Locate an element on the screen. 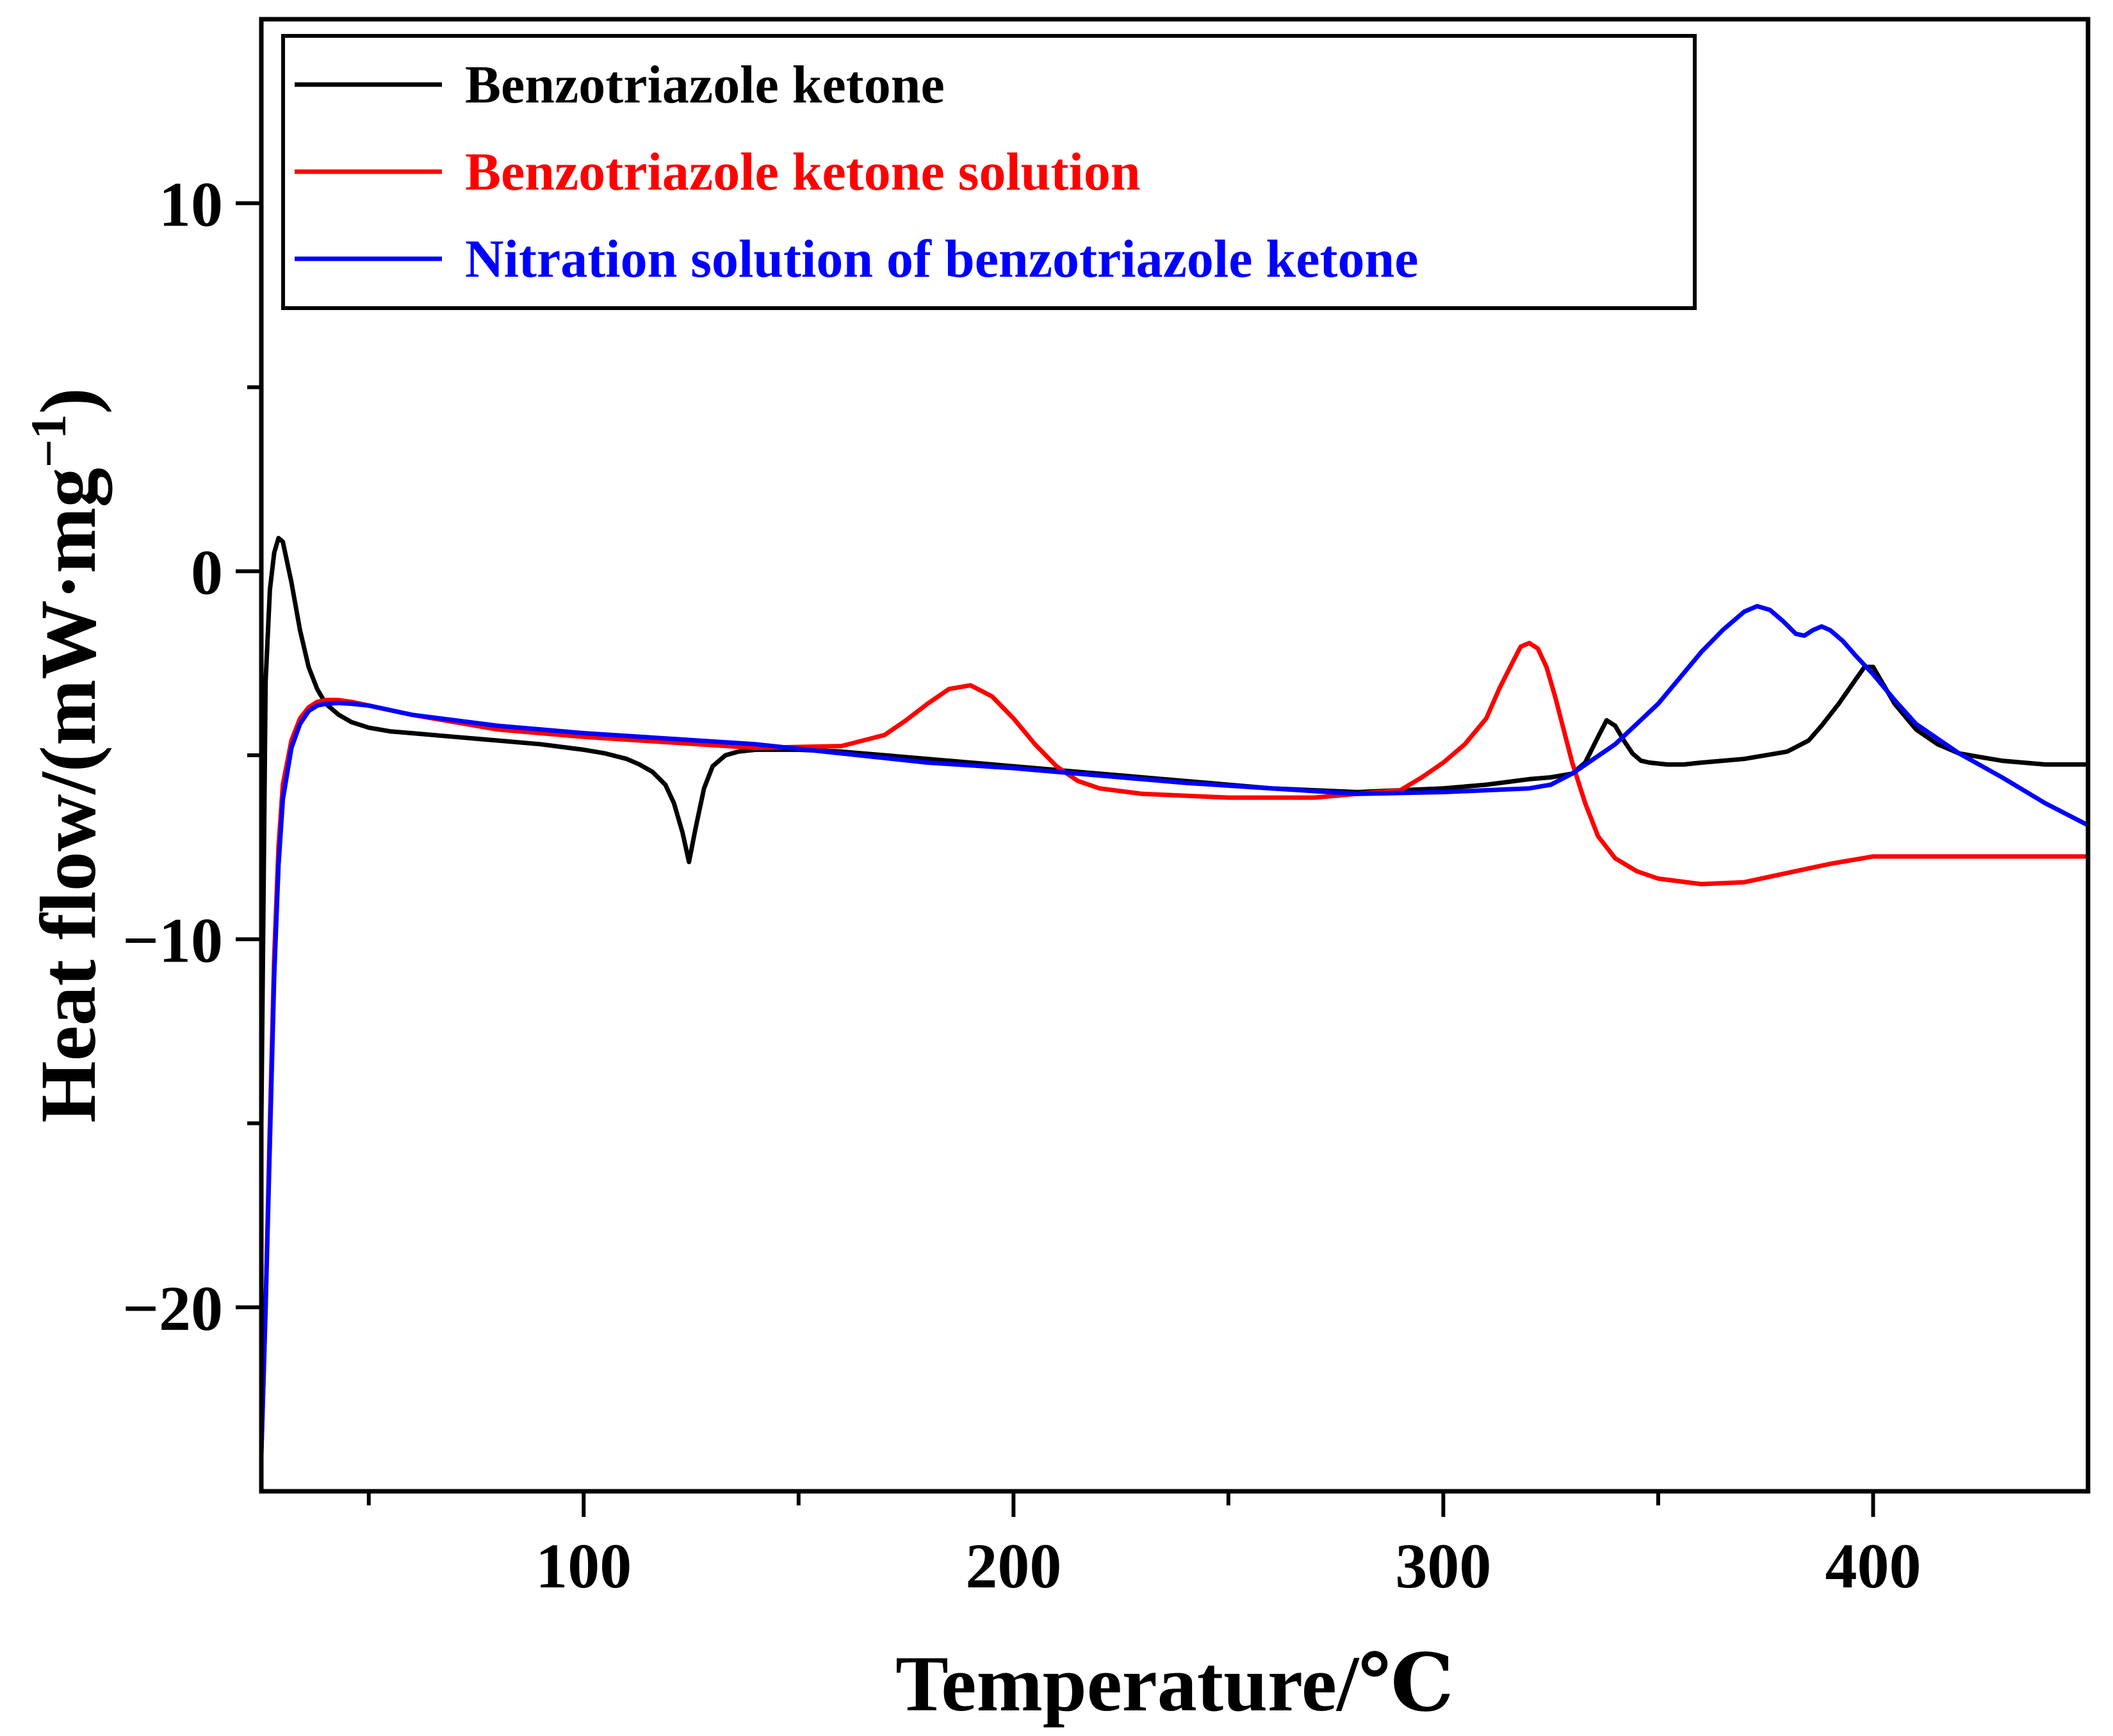  y-tick-label--10: −10 is located at coordinates (172, 941).